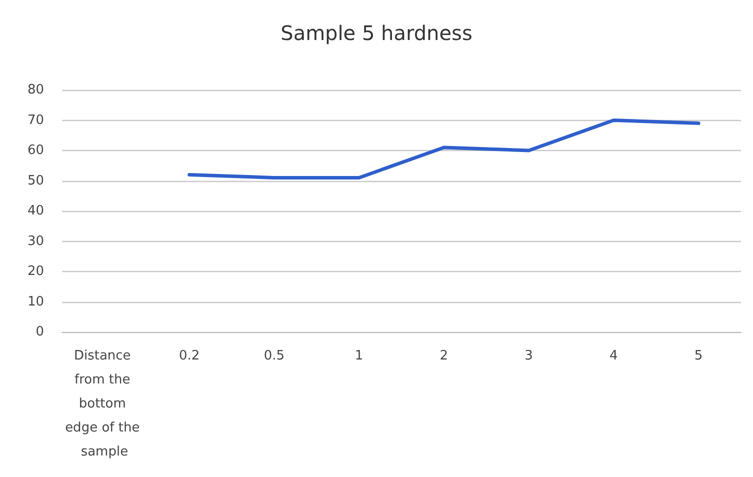 The height and width of the screenshot is (477, 753). What do you see at coordinates (40, 332) in the screenshot?
I see `y-tick-label: 0` at bounding box center [40, 332].